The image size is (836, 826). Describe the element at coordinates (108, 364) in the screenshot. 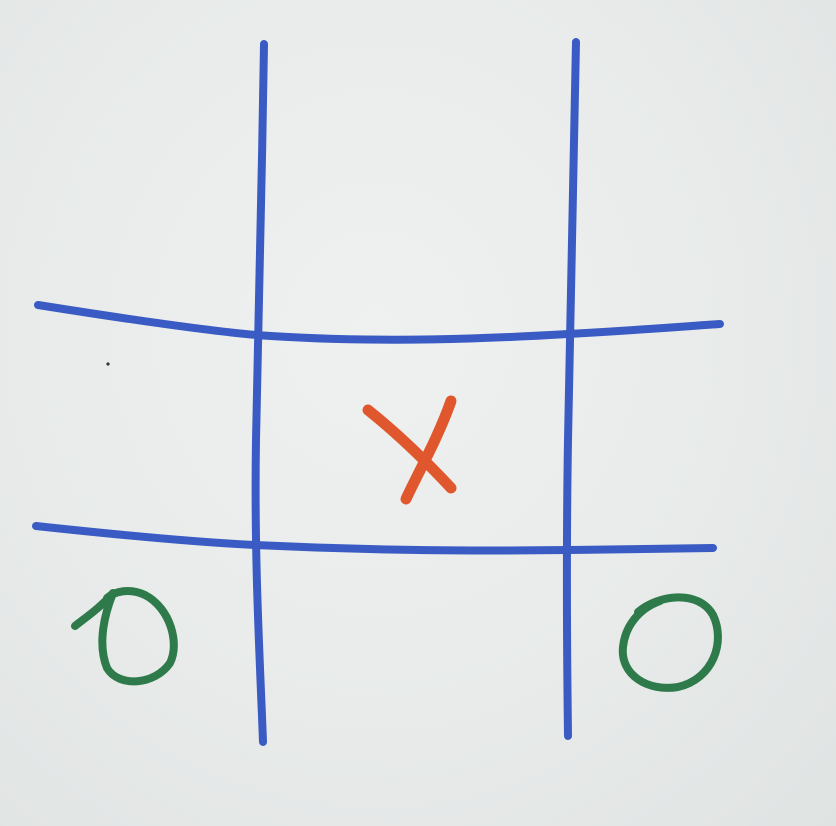

I see `marker-speck` at that location.